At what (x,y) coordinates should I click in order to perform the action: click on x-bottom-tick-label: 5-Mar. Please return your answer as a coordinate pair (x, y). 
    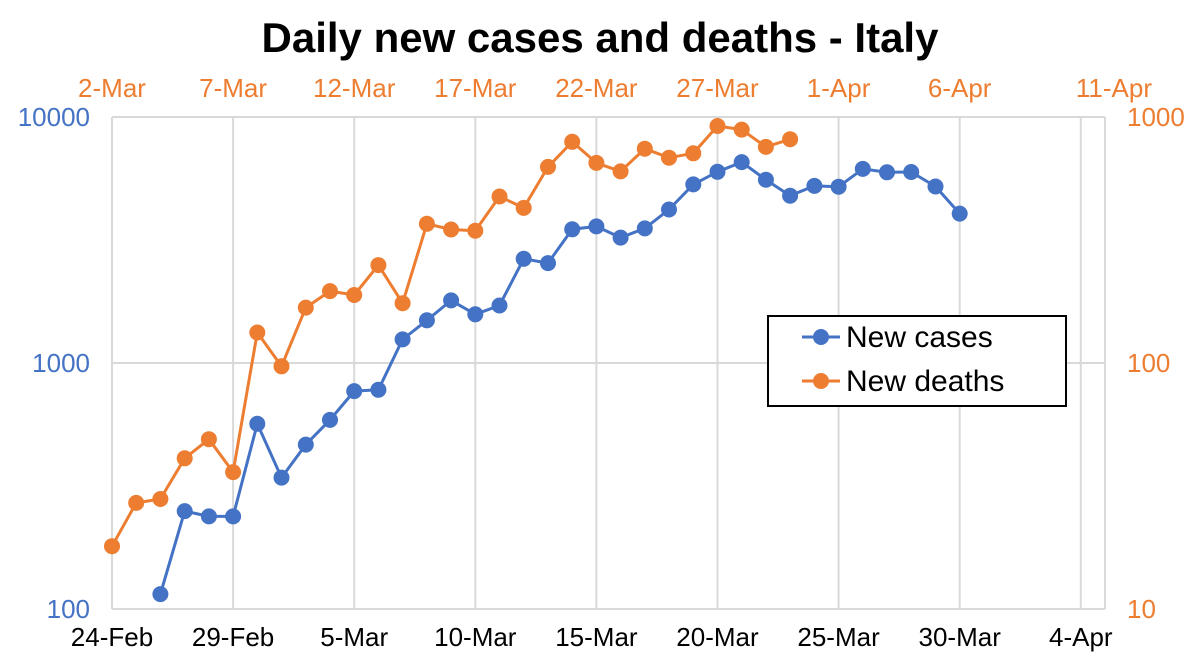
    Looking at the image, I should click on (354, 637).